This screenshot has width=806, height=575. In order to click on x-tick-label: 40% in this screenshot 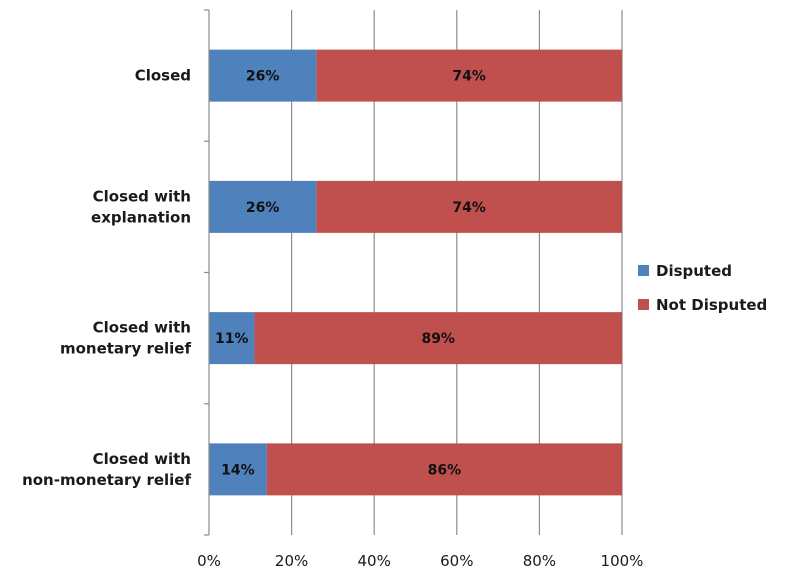, I will do `click(374, 561)`.